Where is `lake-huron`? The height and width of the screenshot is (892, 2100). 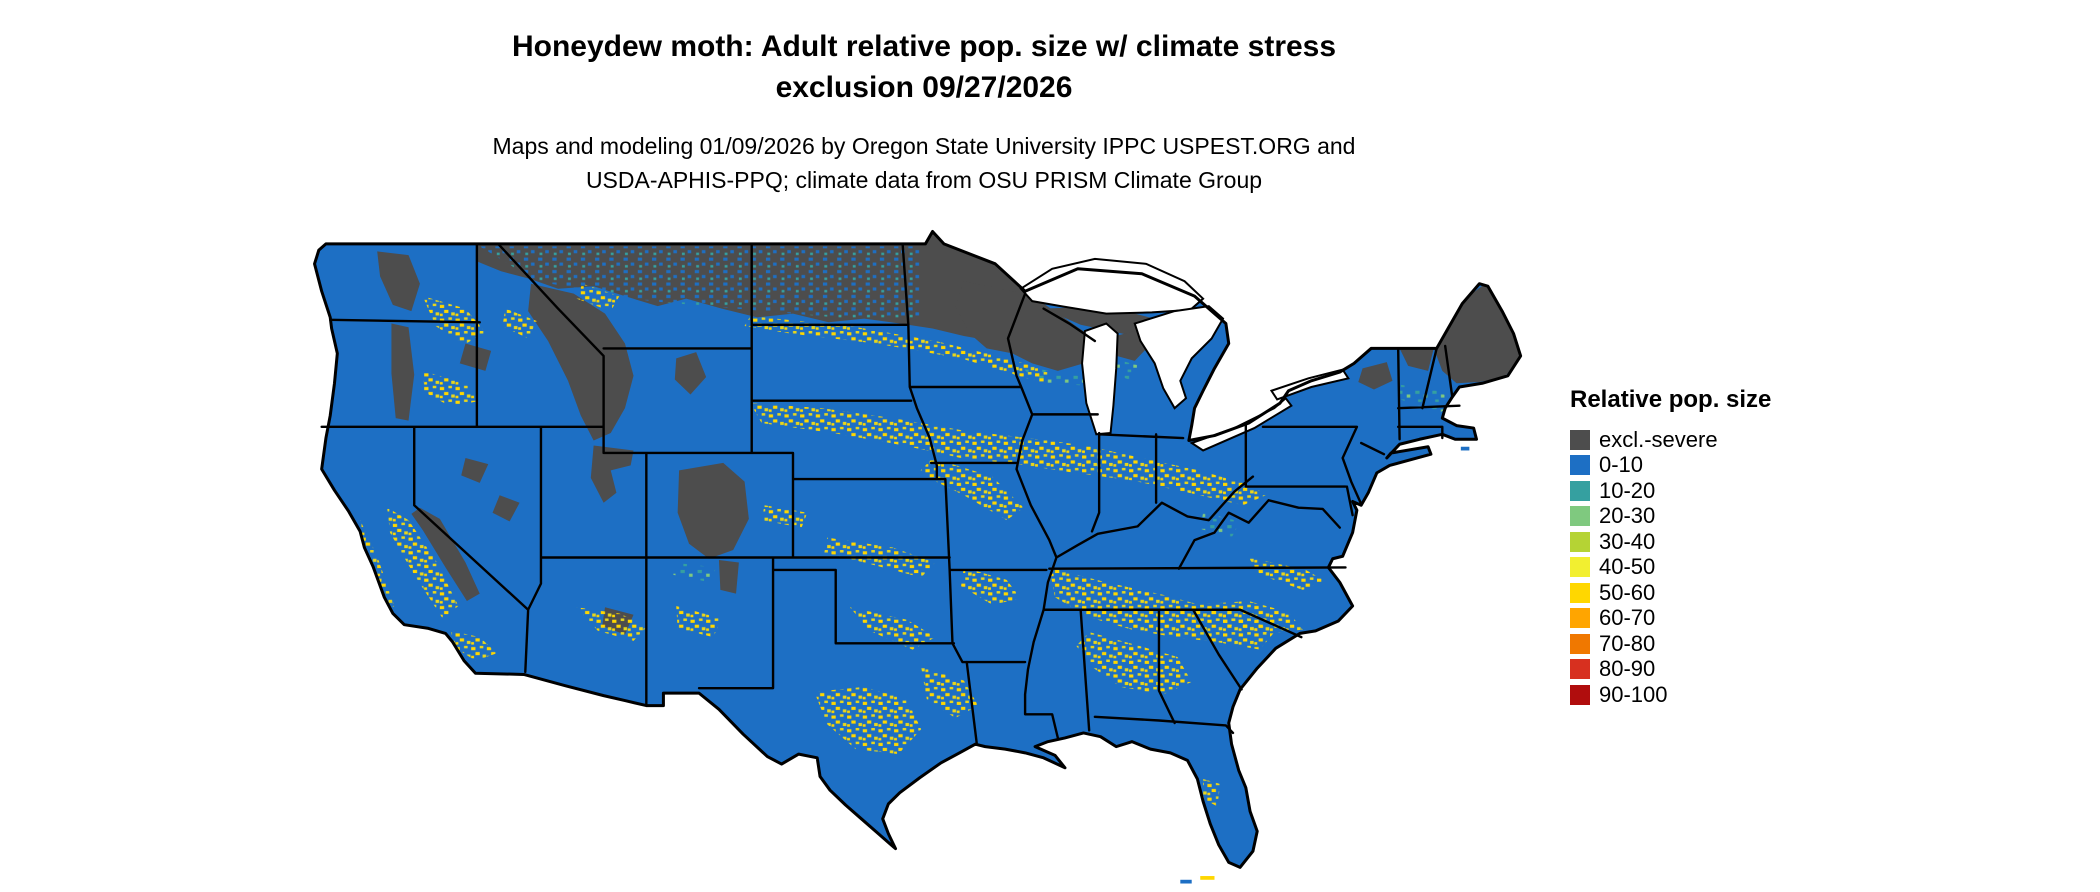 lake-huron is located at coordinates (1179, 357).